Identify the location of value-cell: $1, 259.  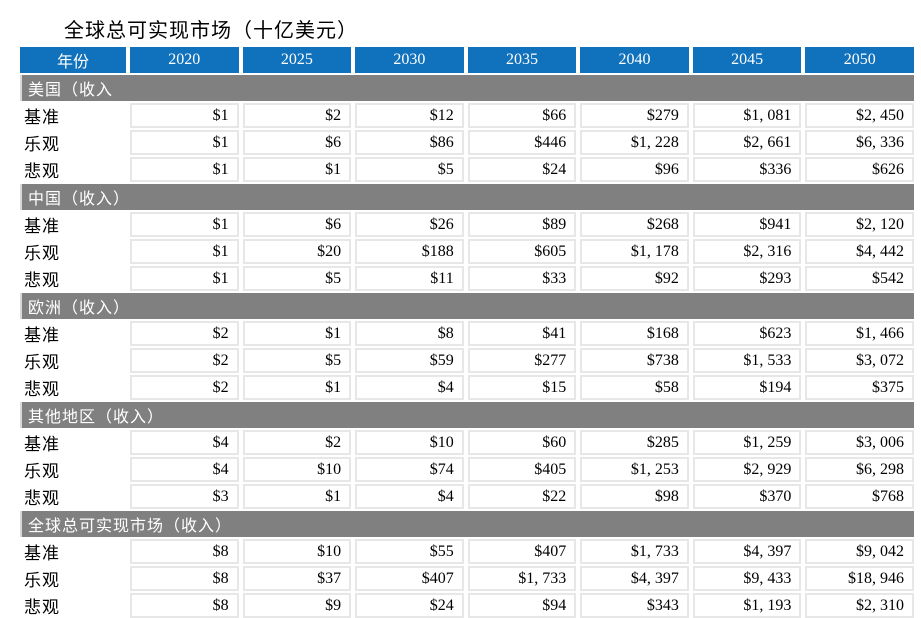
(747, 442).